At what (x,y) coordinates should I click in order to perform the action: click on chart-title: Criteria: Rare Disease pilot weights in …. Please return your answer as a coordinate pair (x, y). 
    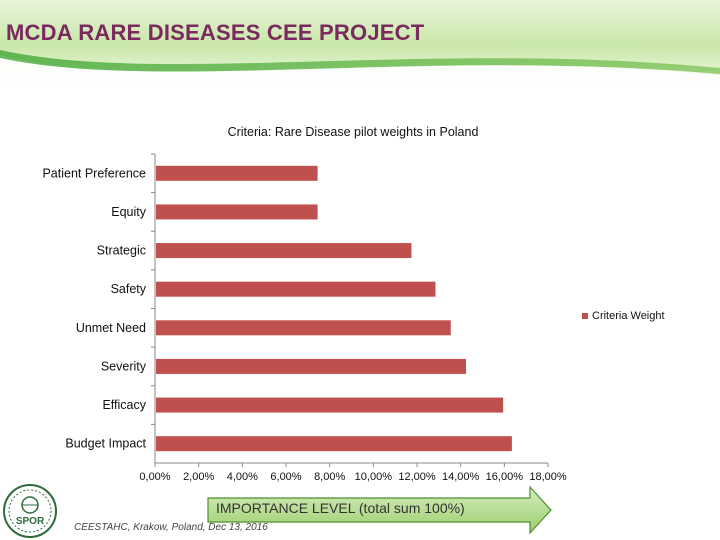
    Looking at the image, I should click on (353, 132).